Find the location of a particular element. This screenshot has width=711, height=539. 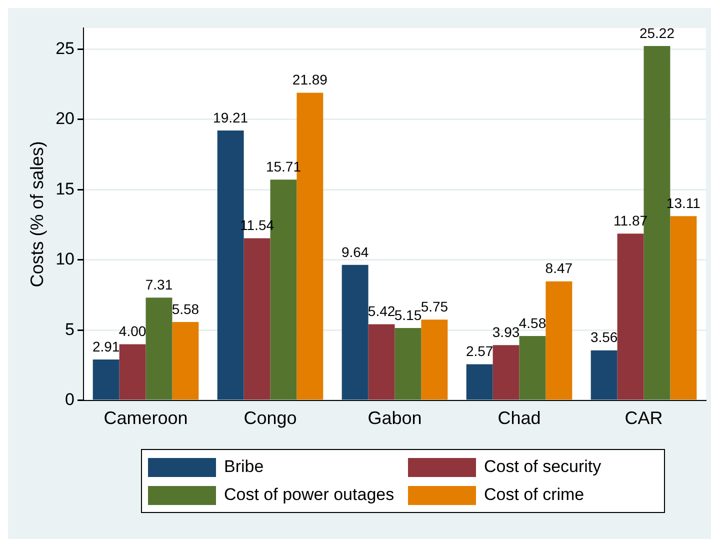

data-label: 3.56 is located at coordinates (604, 337).